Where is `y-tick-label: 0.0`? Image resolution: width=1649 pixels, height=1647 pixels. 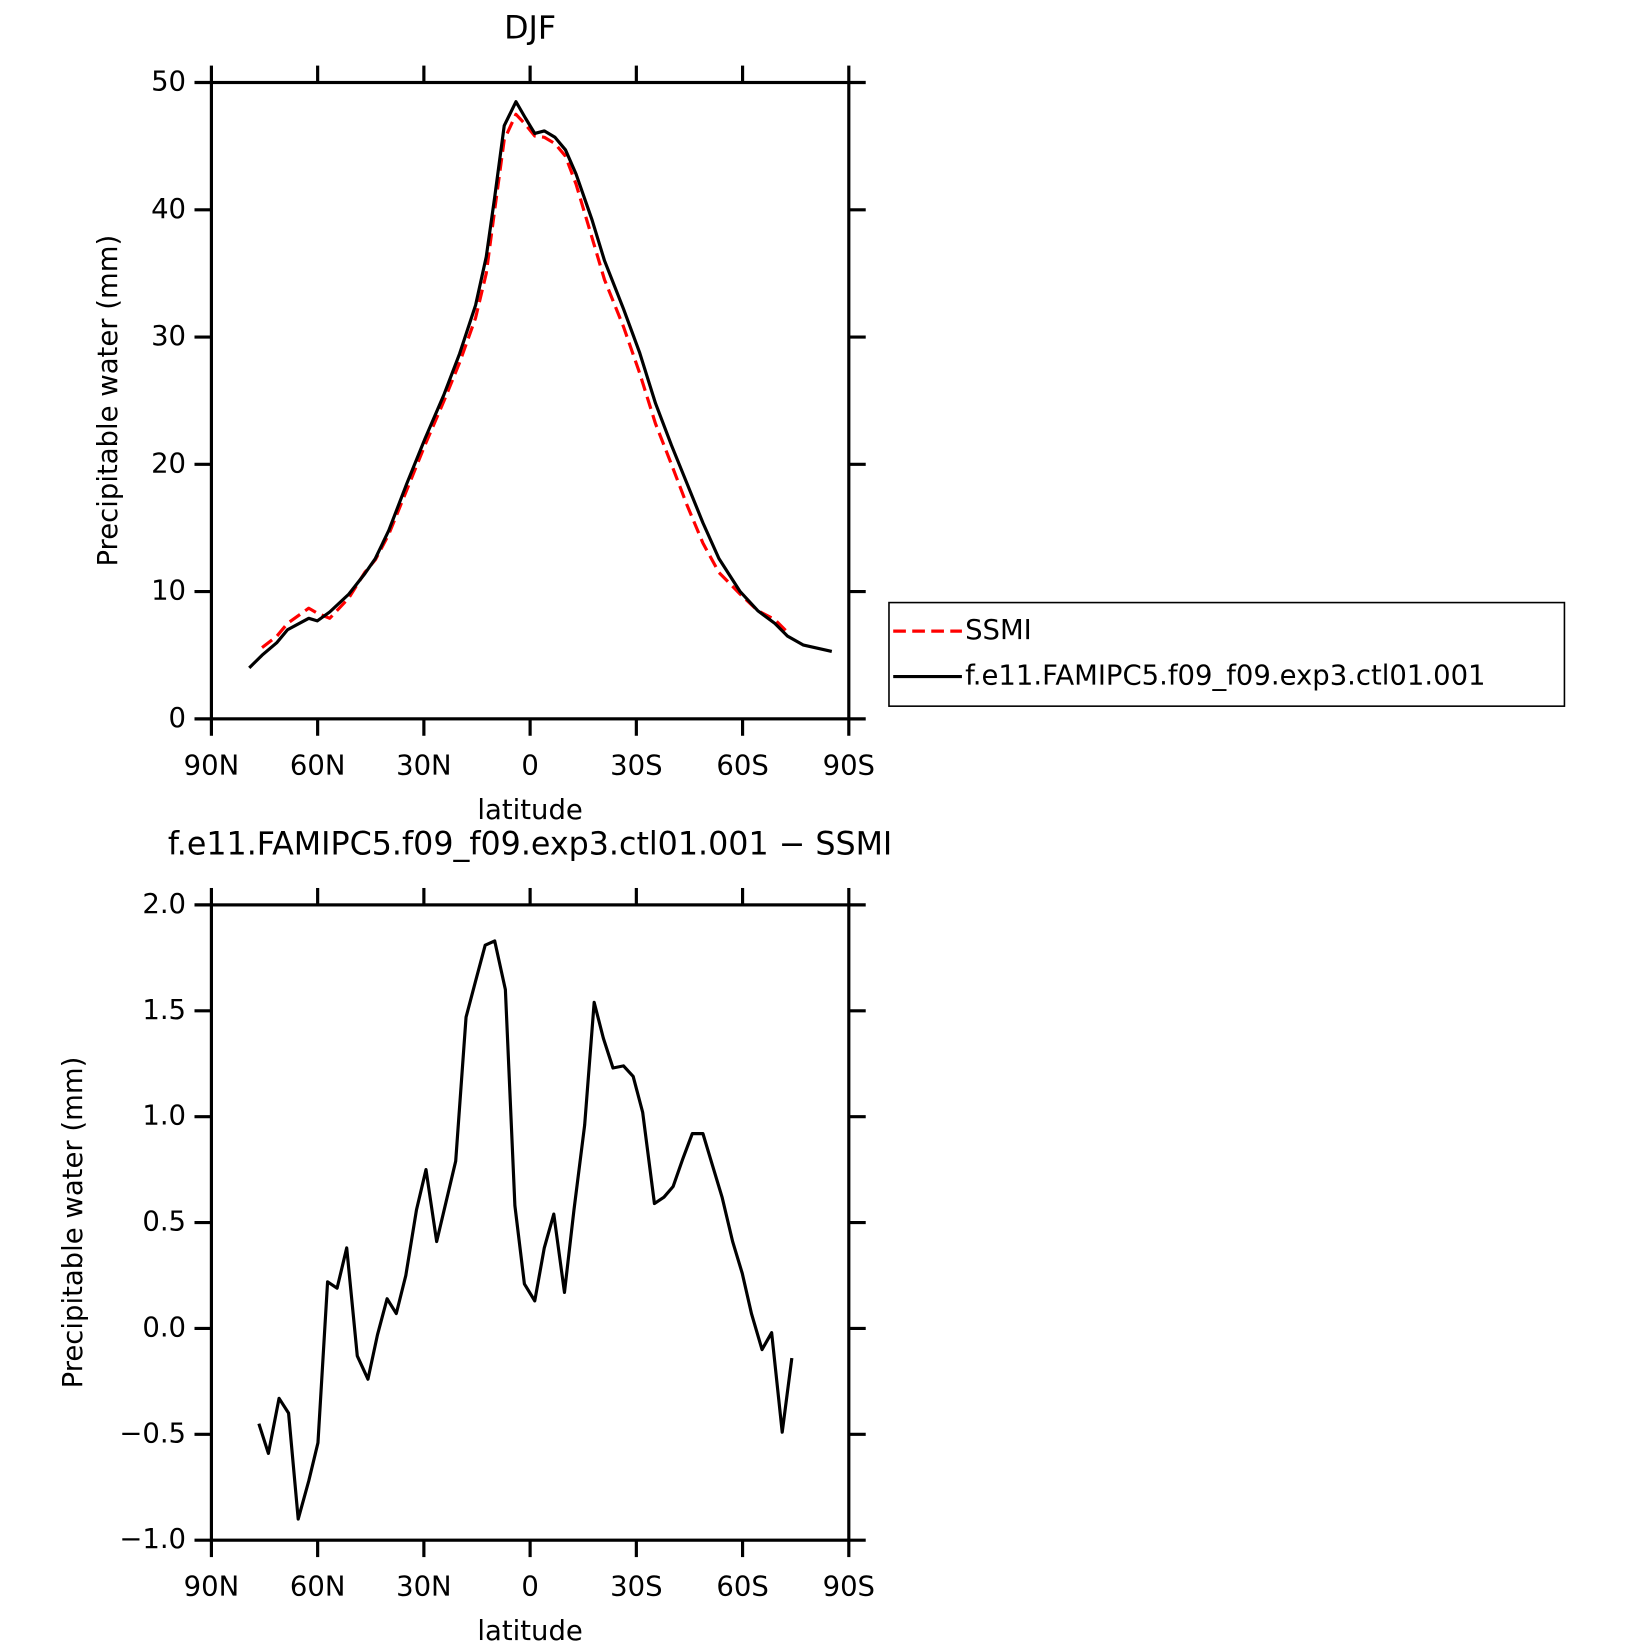 y-tick-label: 0.0 is located at coordinates (164, 1327).